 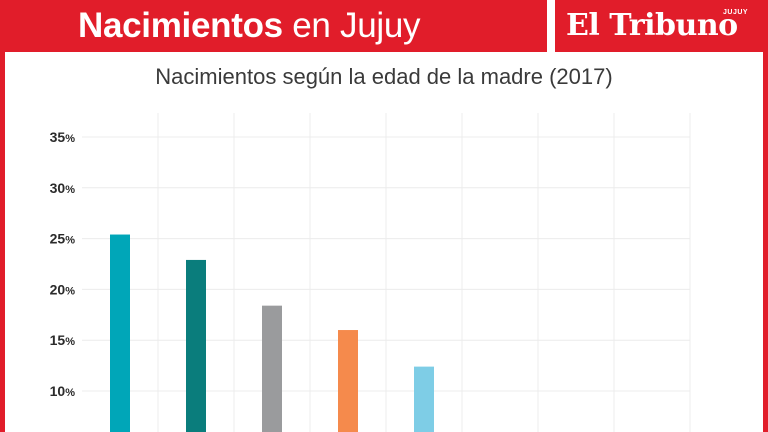 I want to click on frame-border-right, so click(x=765, y=216).